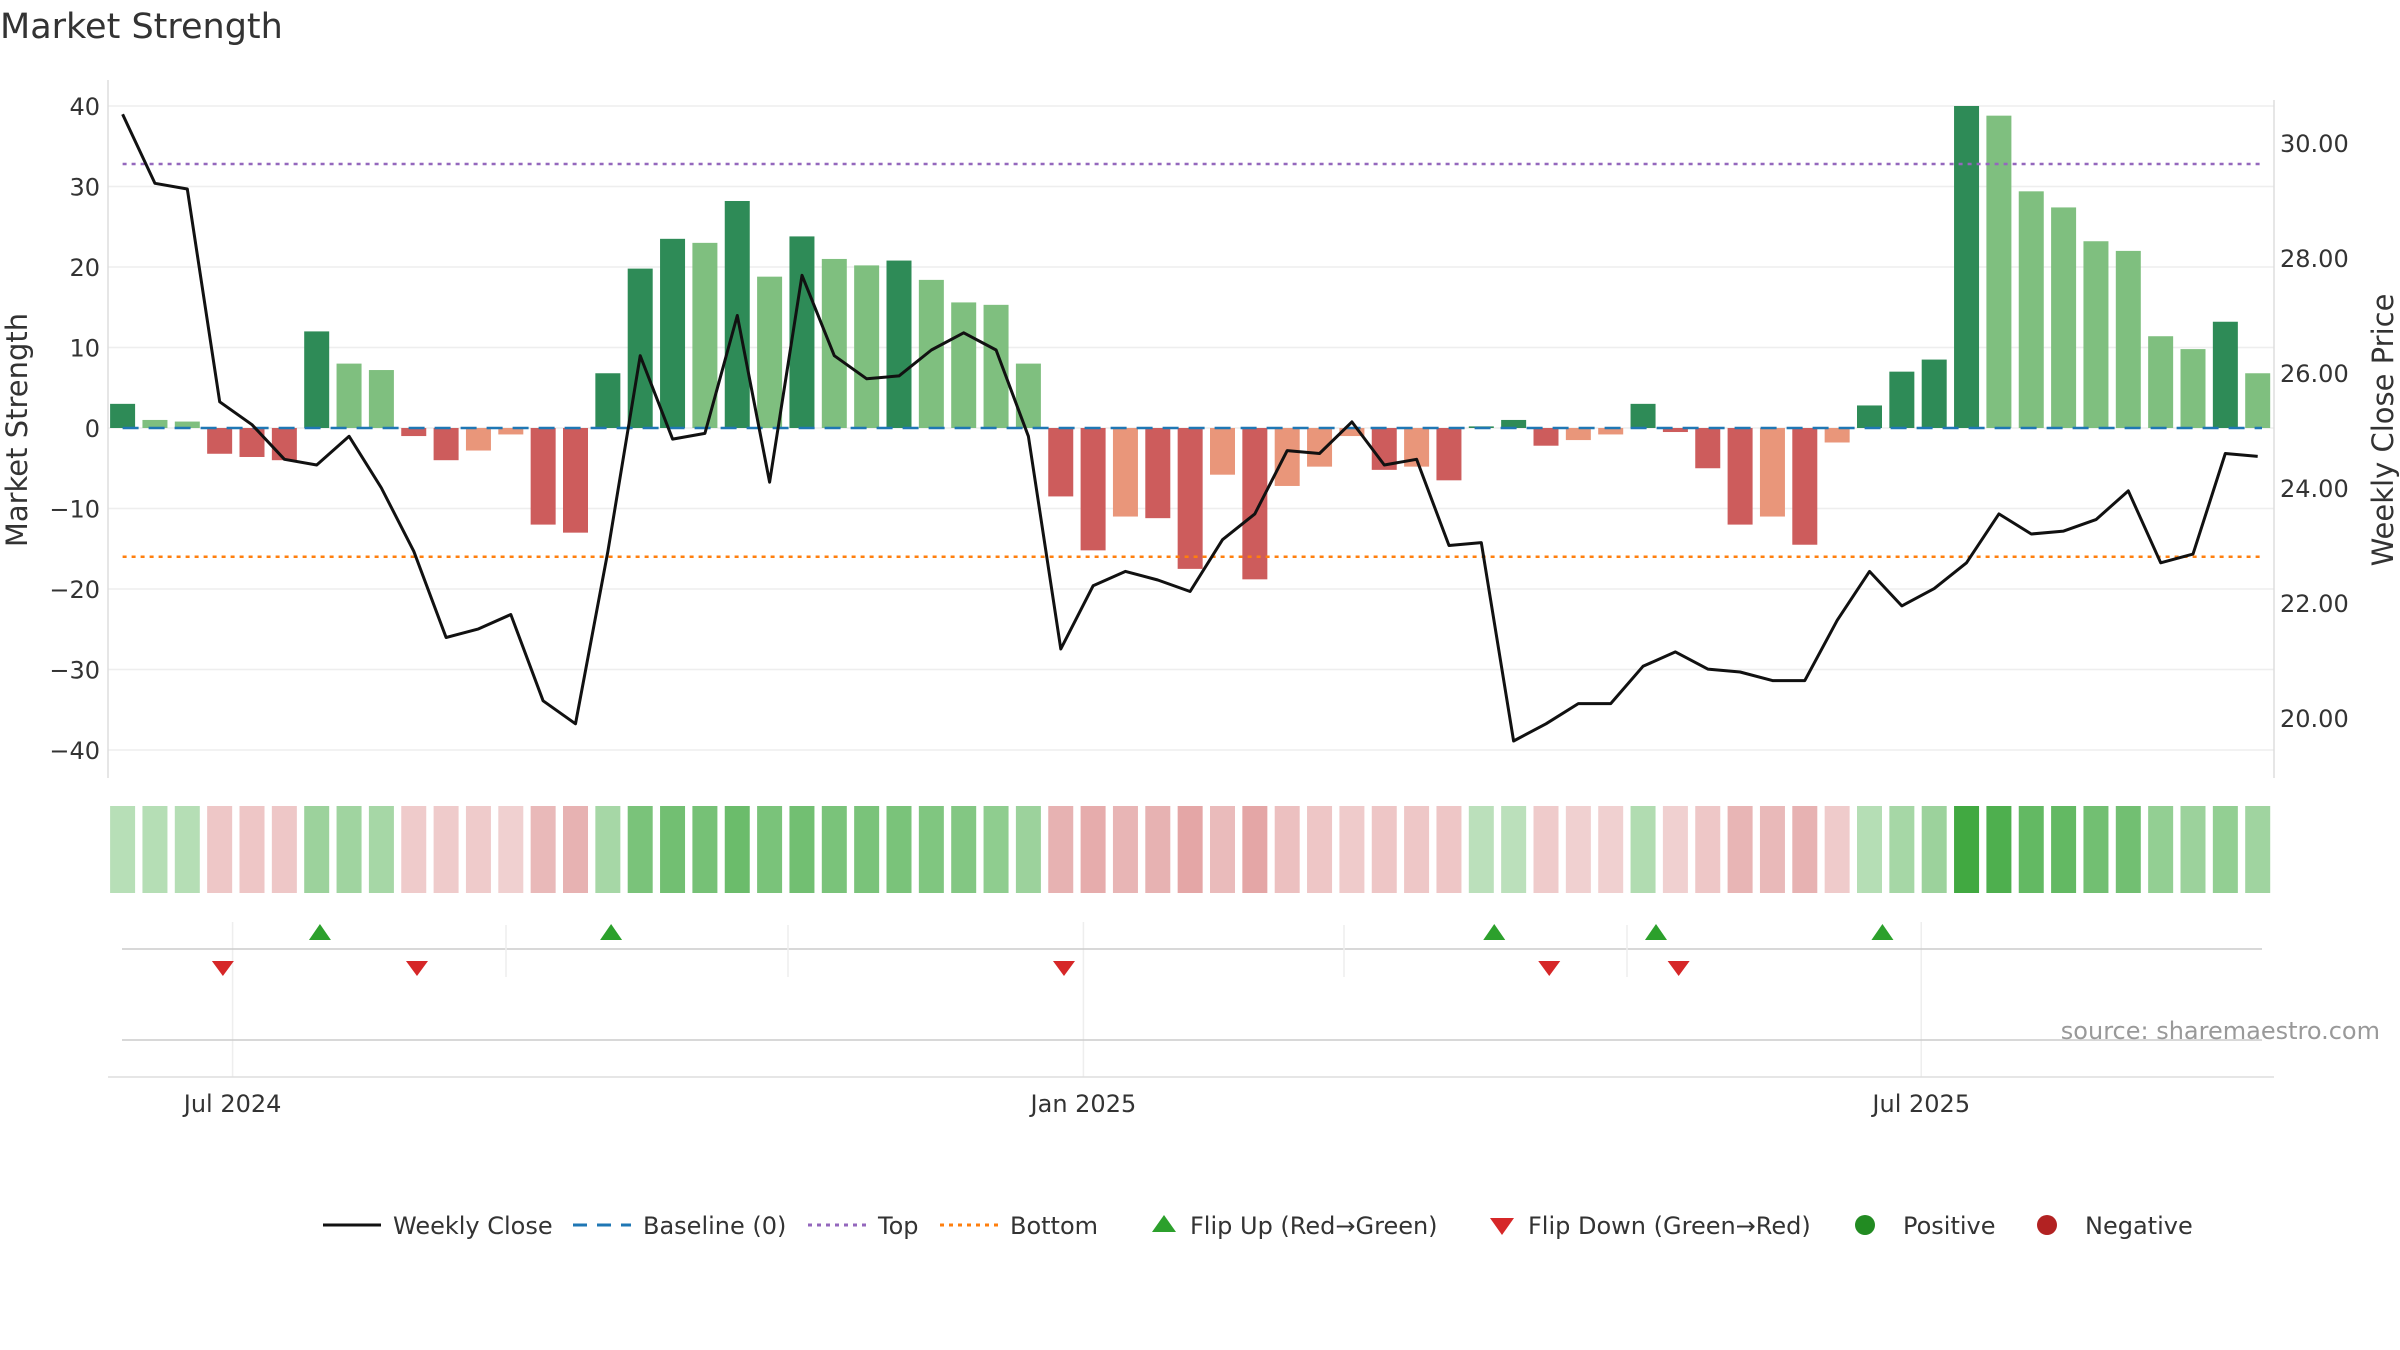 The image size is (2400, 1350). Describe the element at coordinates (898, 1226) in the screenshot. I see `legend-label: Top` at that location.